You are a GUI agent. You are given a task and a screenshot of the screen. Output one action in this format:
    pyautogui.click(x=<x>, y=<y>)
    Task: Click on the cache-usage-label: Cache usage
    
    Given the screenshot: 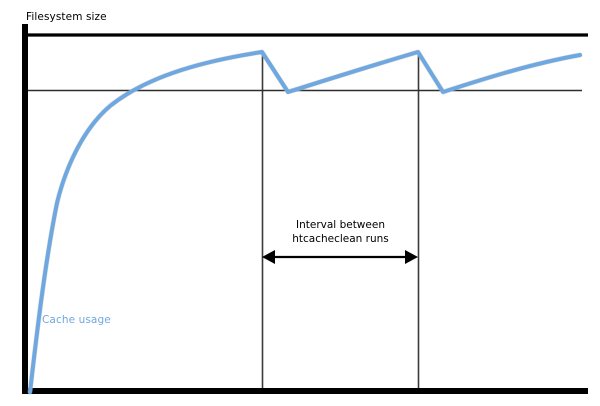 What is the action you would take?
    pyautogui.click(x=76, y=320)
    